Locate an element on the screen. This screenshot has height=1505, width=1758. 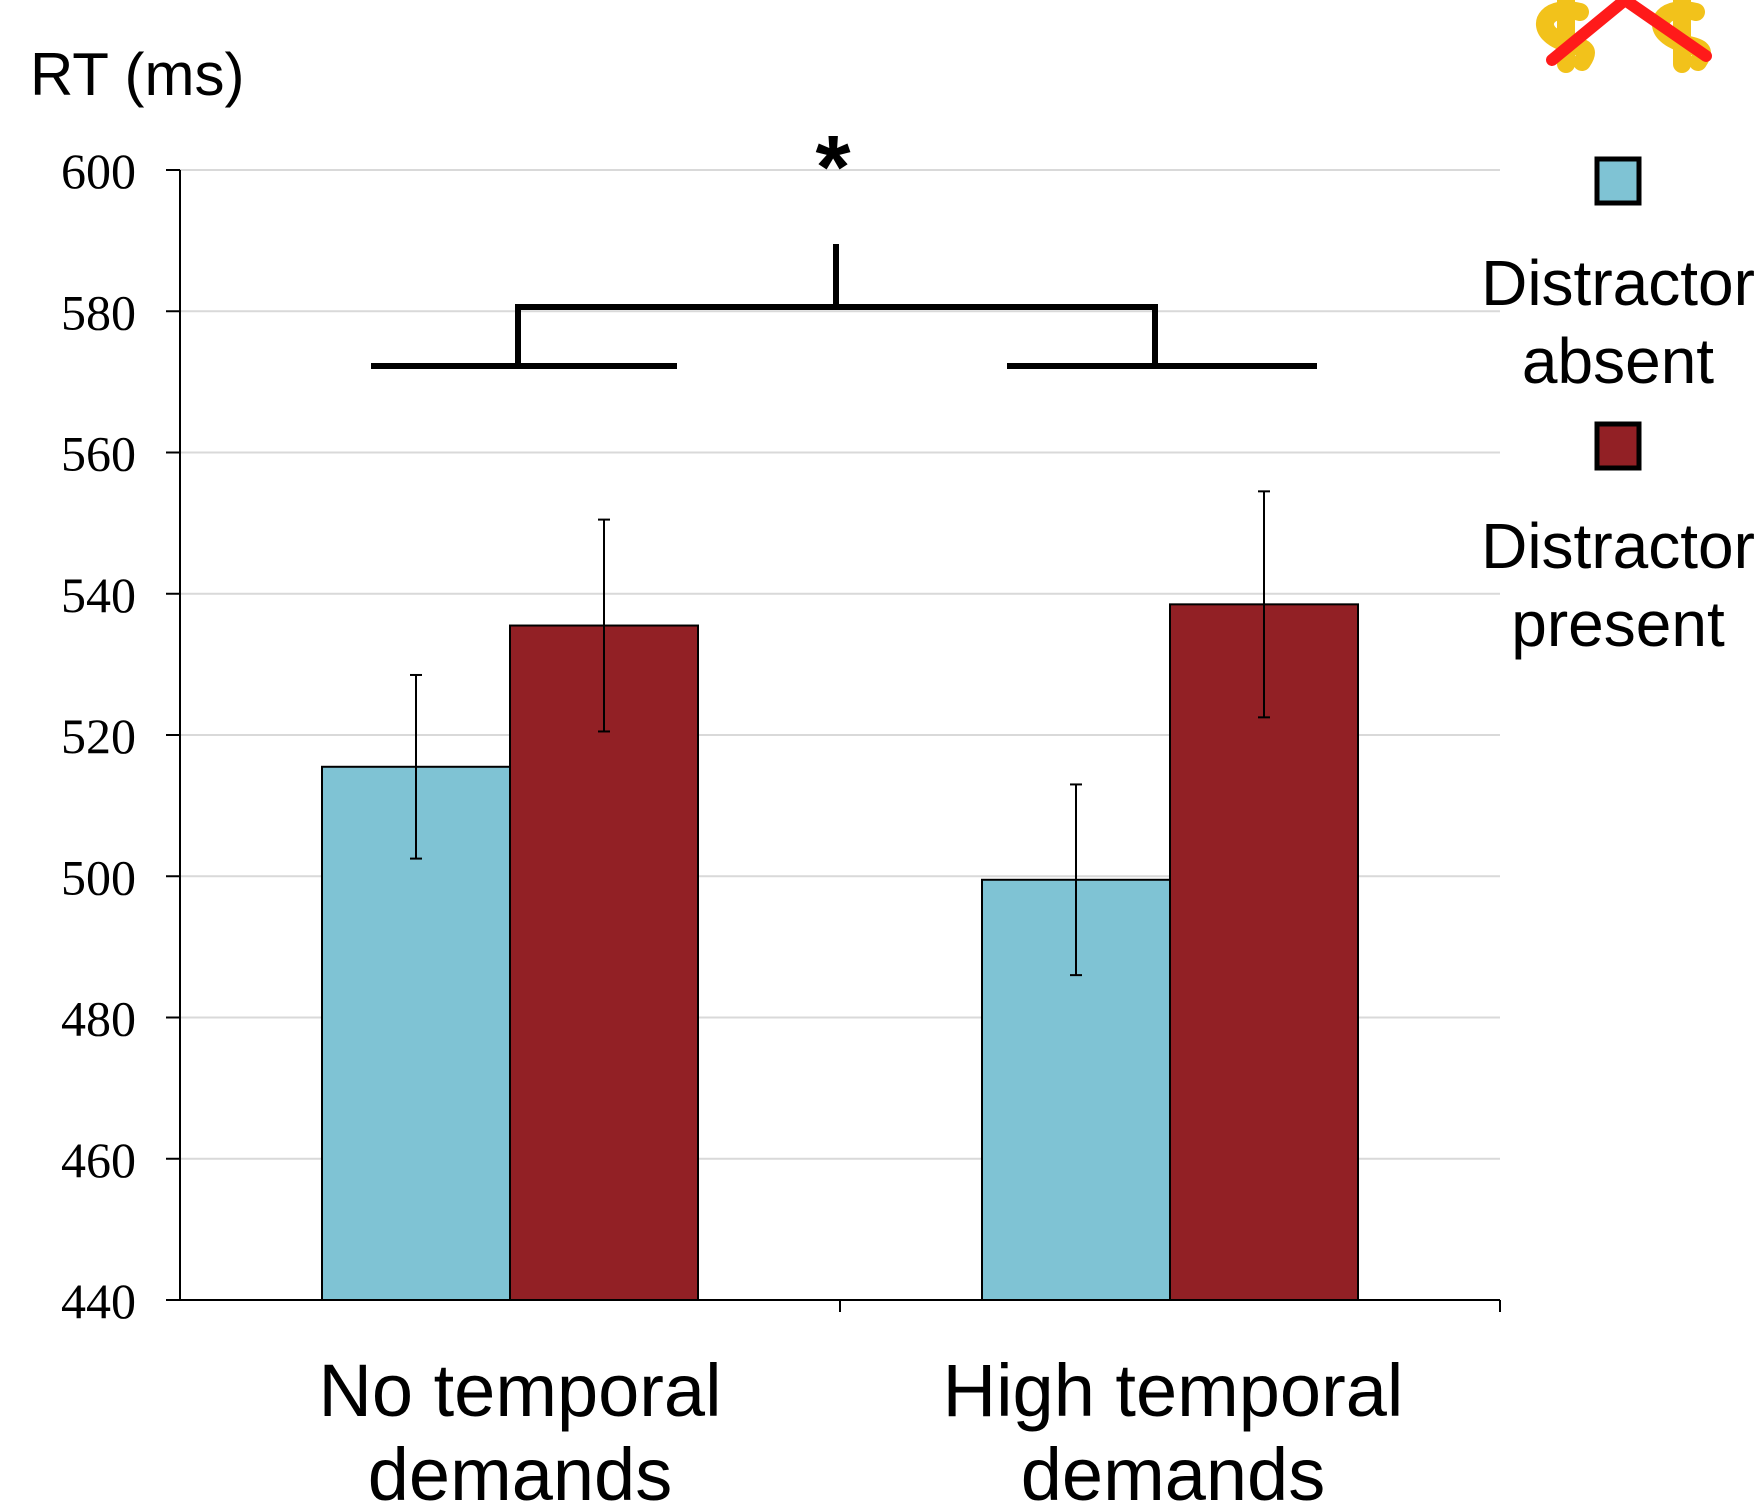
legend: Distractor absent Distractor present is located at coordinates (1618, 408).